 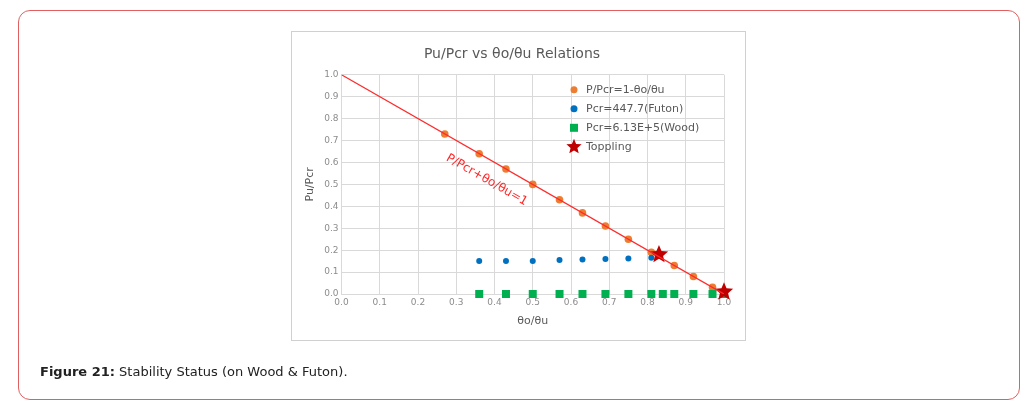 I want to click on x-tick-label: 0.3, so click(x=456, y=301).